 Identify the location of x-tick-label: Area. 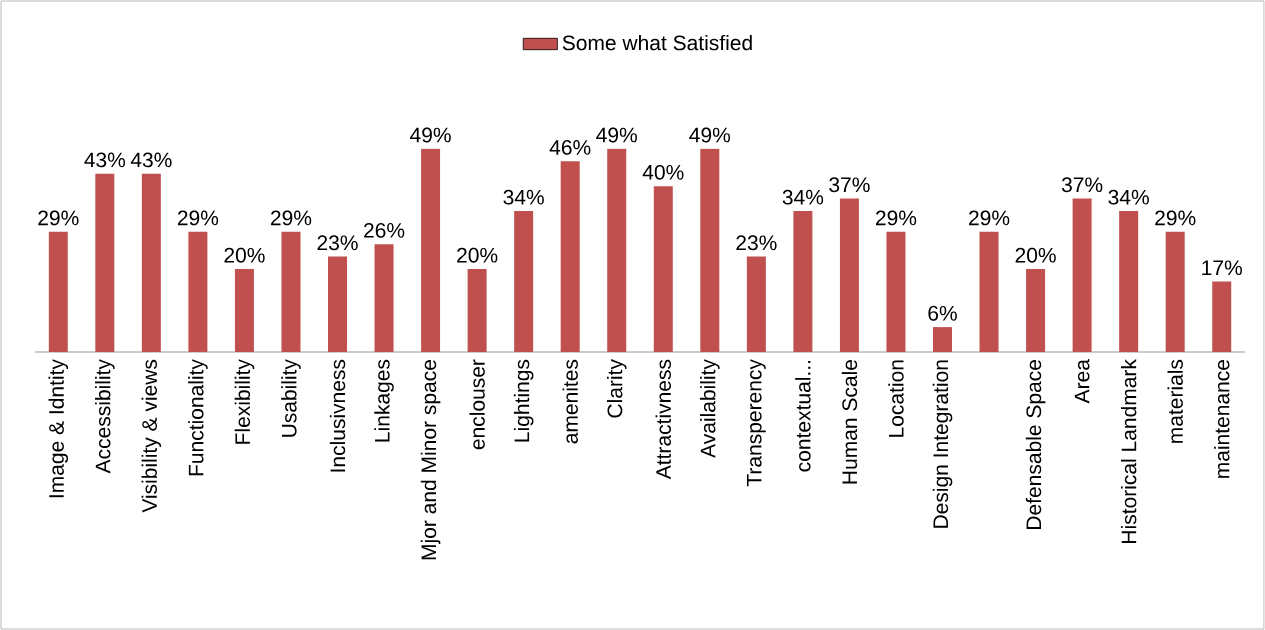
(1082, 381).